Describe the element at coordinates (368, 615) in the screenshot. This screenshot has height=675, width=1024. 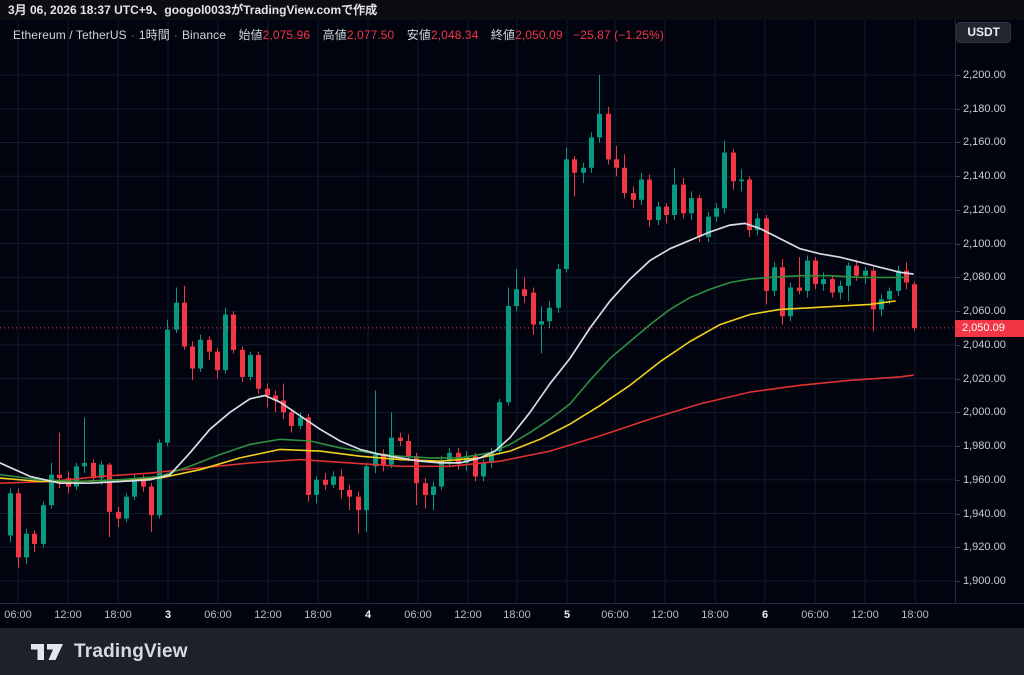
I see `time-tick-day-label: 4` at that location.